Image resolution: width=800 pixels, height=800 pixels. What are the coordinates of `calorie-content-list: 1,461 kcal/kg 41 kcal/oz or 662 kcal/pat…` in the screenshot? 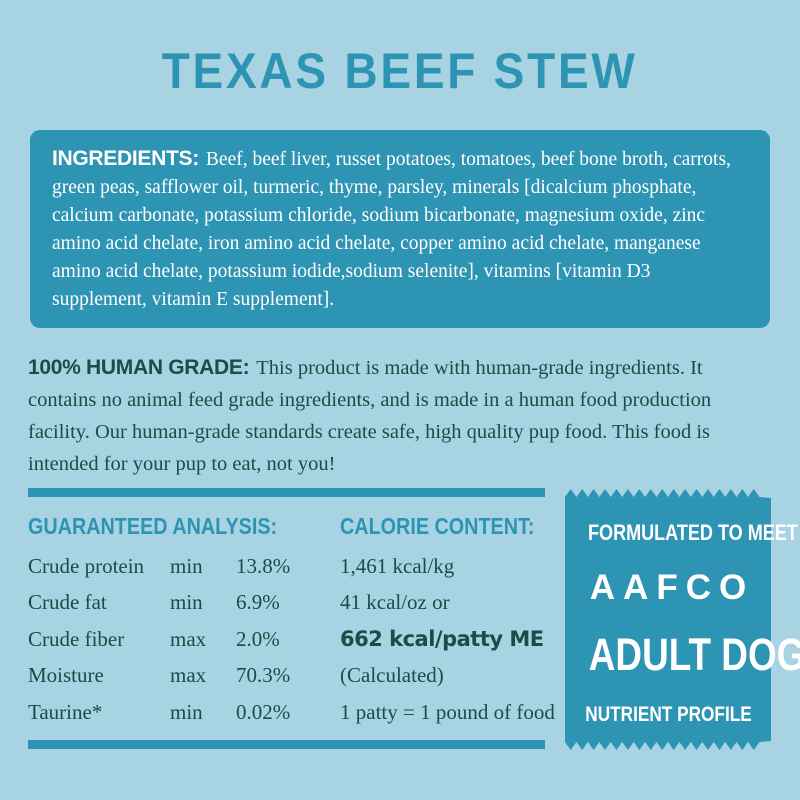 It's located at (447, 639).